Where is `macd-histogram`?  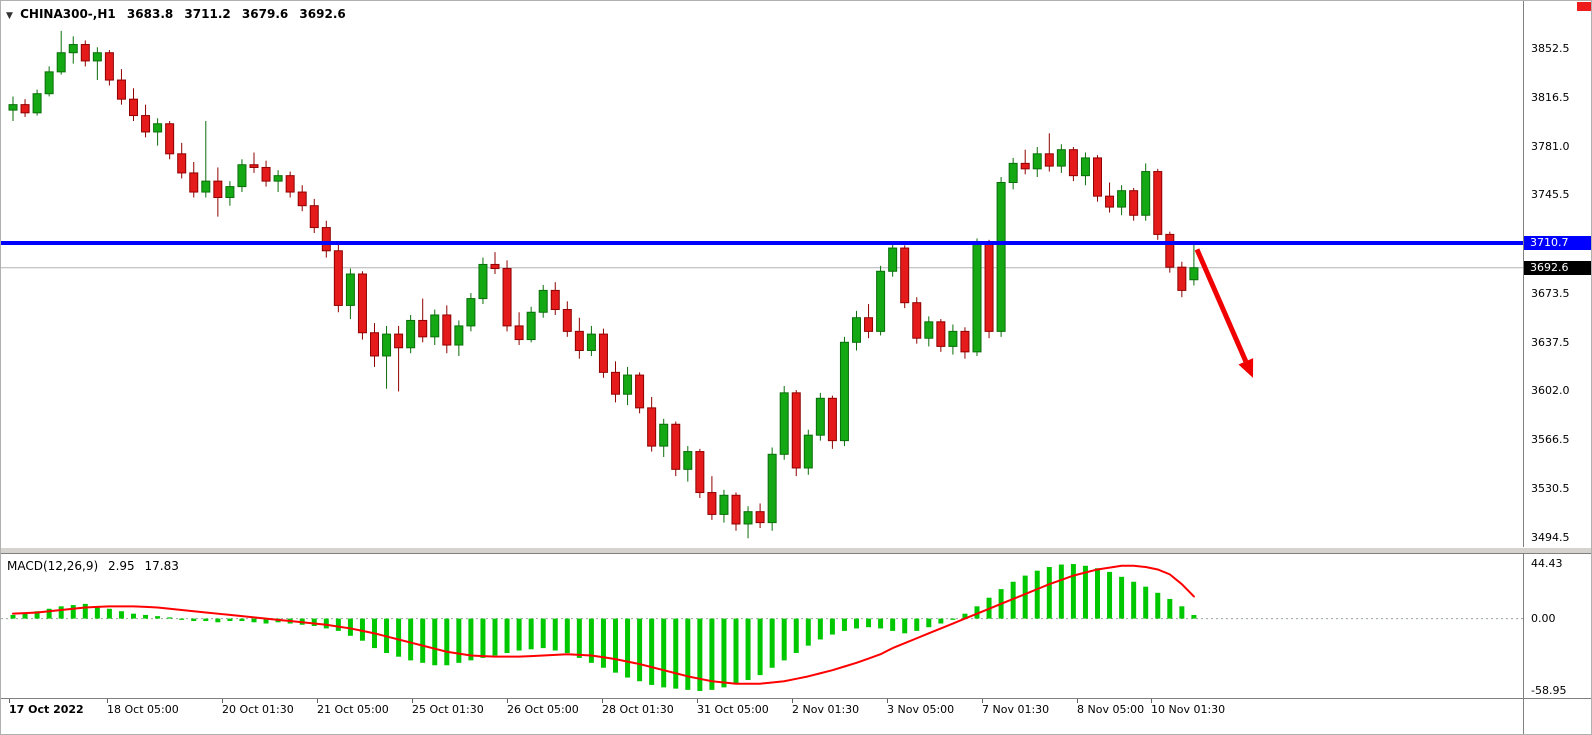
macd-histogram is located at coordinates (603, 627).